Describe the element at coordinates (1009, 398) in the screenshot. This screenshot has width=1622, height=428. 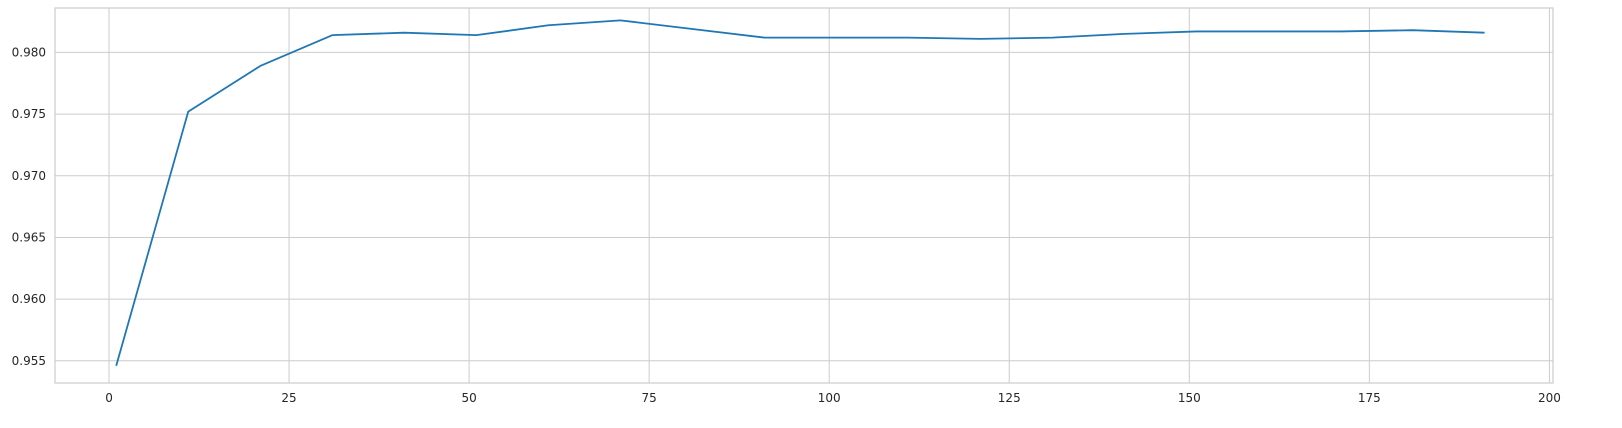
I see `x-tick-label: 125` at that location.